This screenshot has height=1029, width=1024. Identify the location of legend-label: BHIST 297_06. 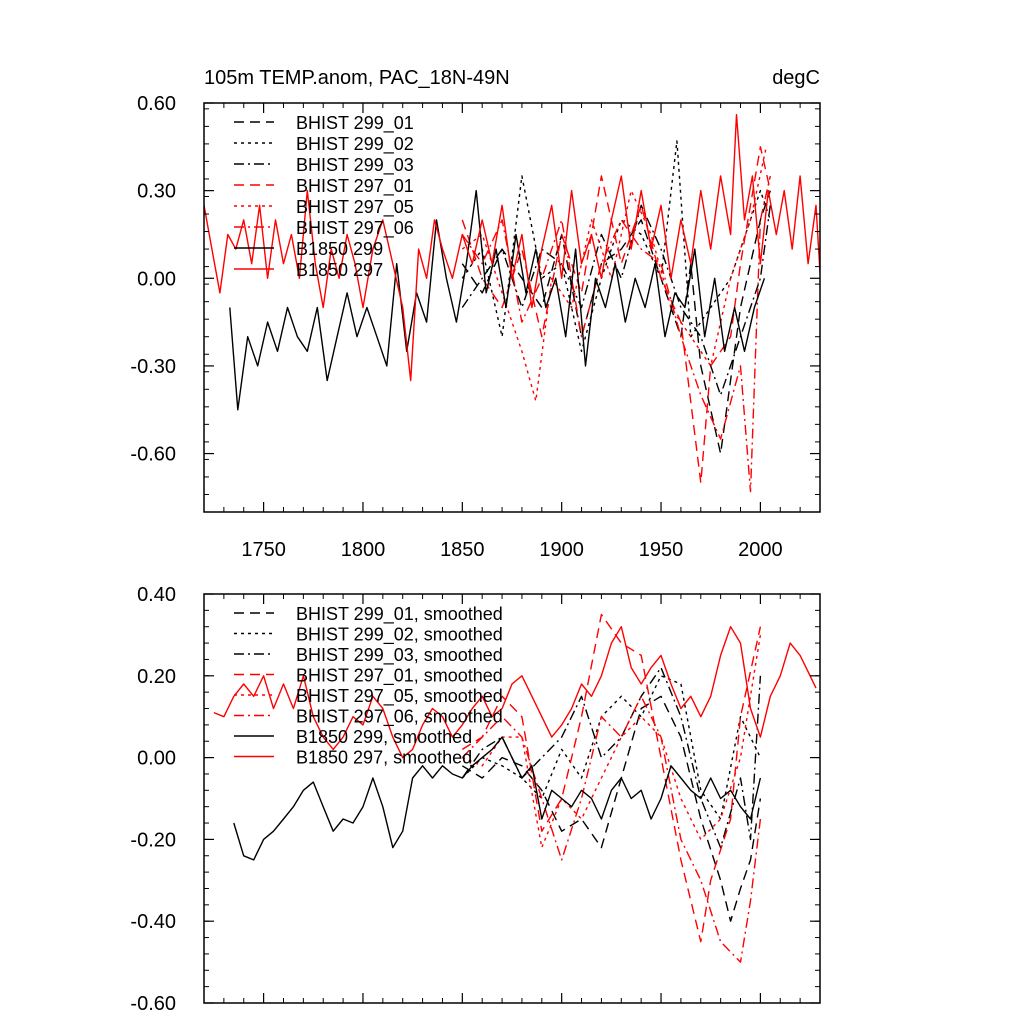
(355, 228).